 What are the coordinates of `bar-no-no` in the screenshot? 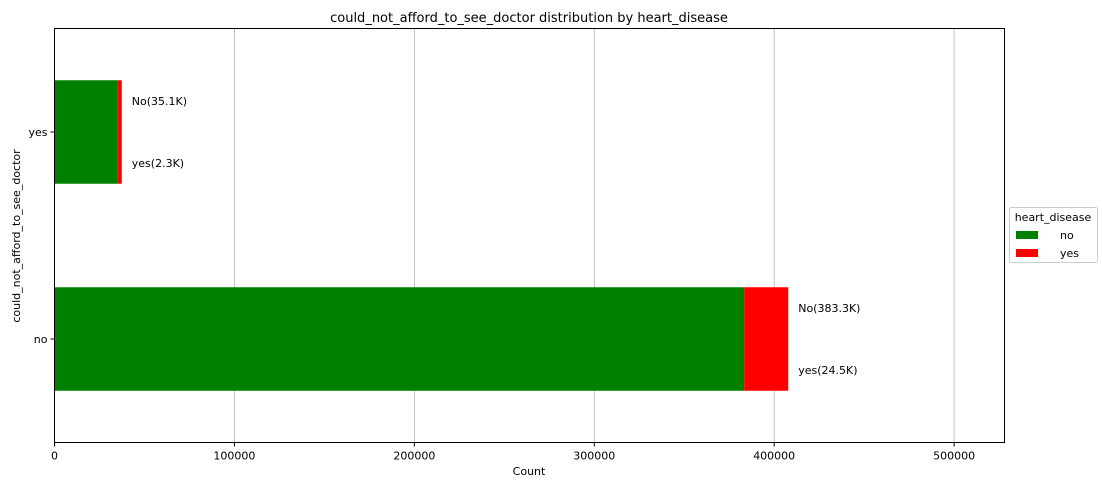 It's located at (399, 339).